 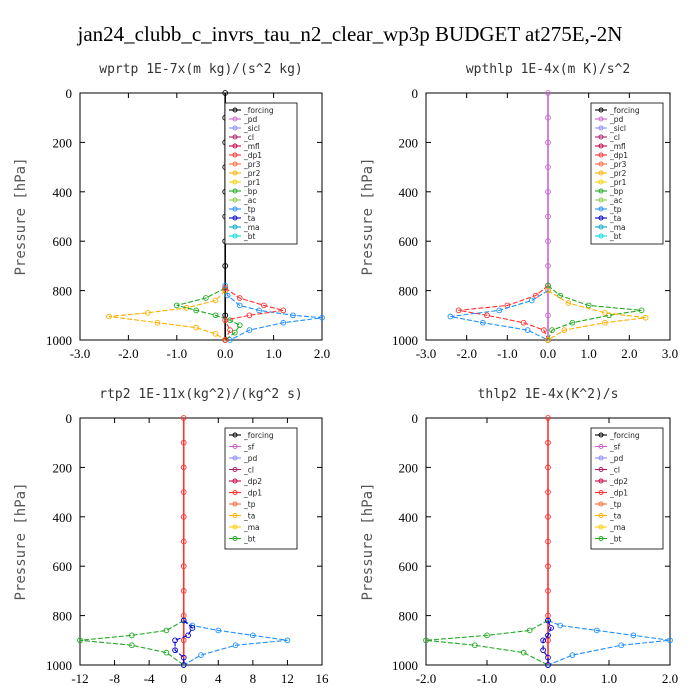 What do you see at coordinates (252, 173) in the screenshot?
I see `legend-label: _pr2` at bounding box center [252, 173].